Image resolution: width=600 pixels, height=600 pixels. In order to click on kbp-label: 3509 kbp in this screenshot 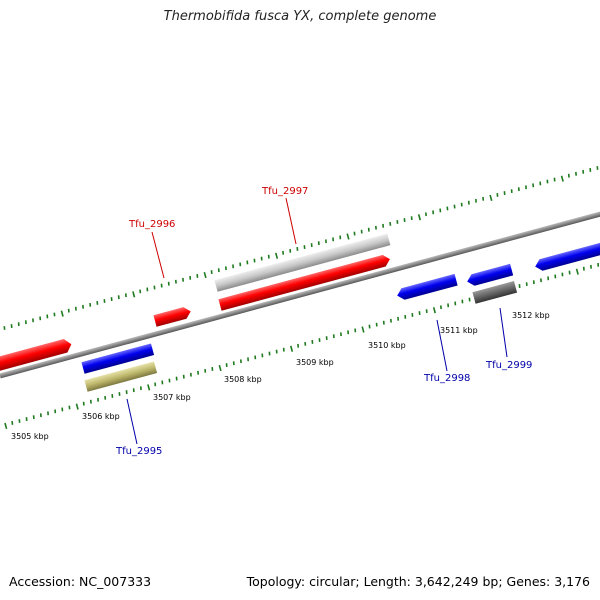, I will do `click(315, 362)`.